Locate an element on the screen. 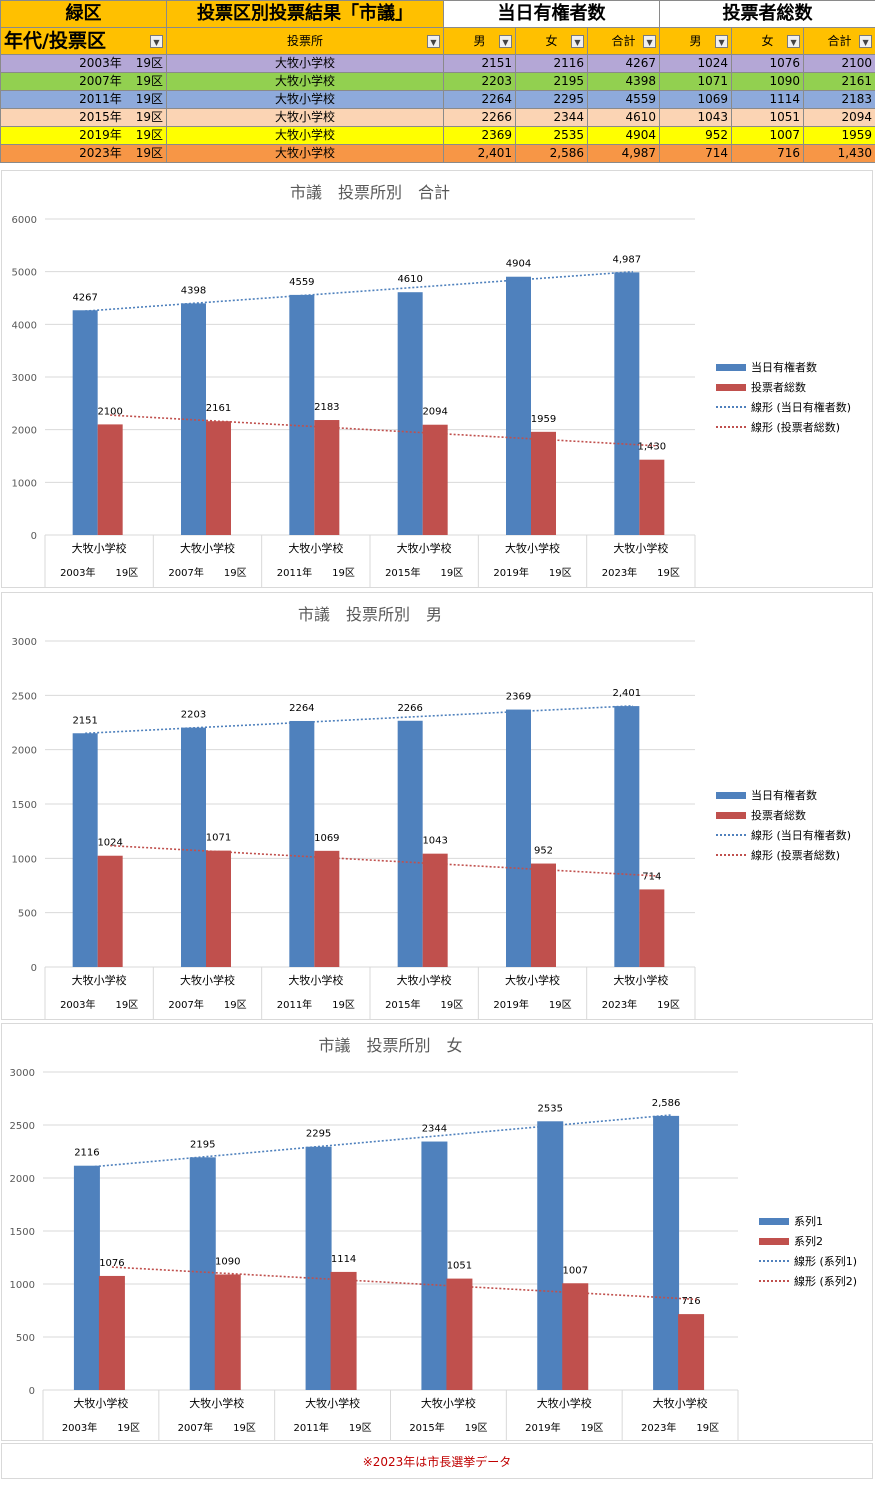  voters-female-header: 女 ▼ is located at coordinates (768, 41).